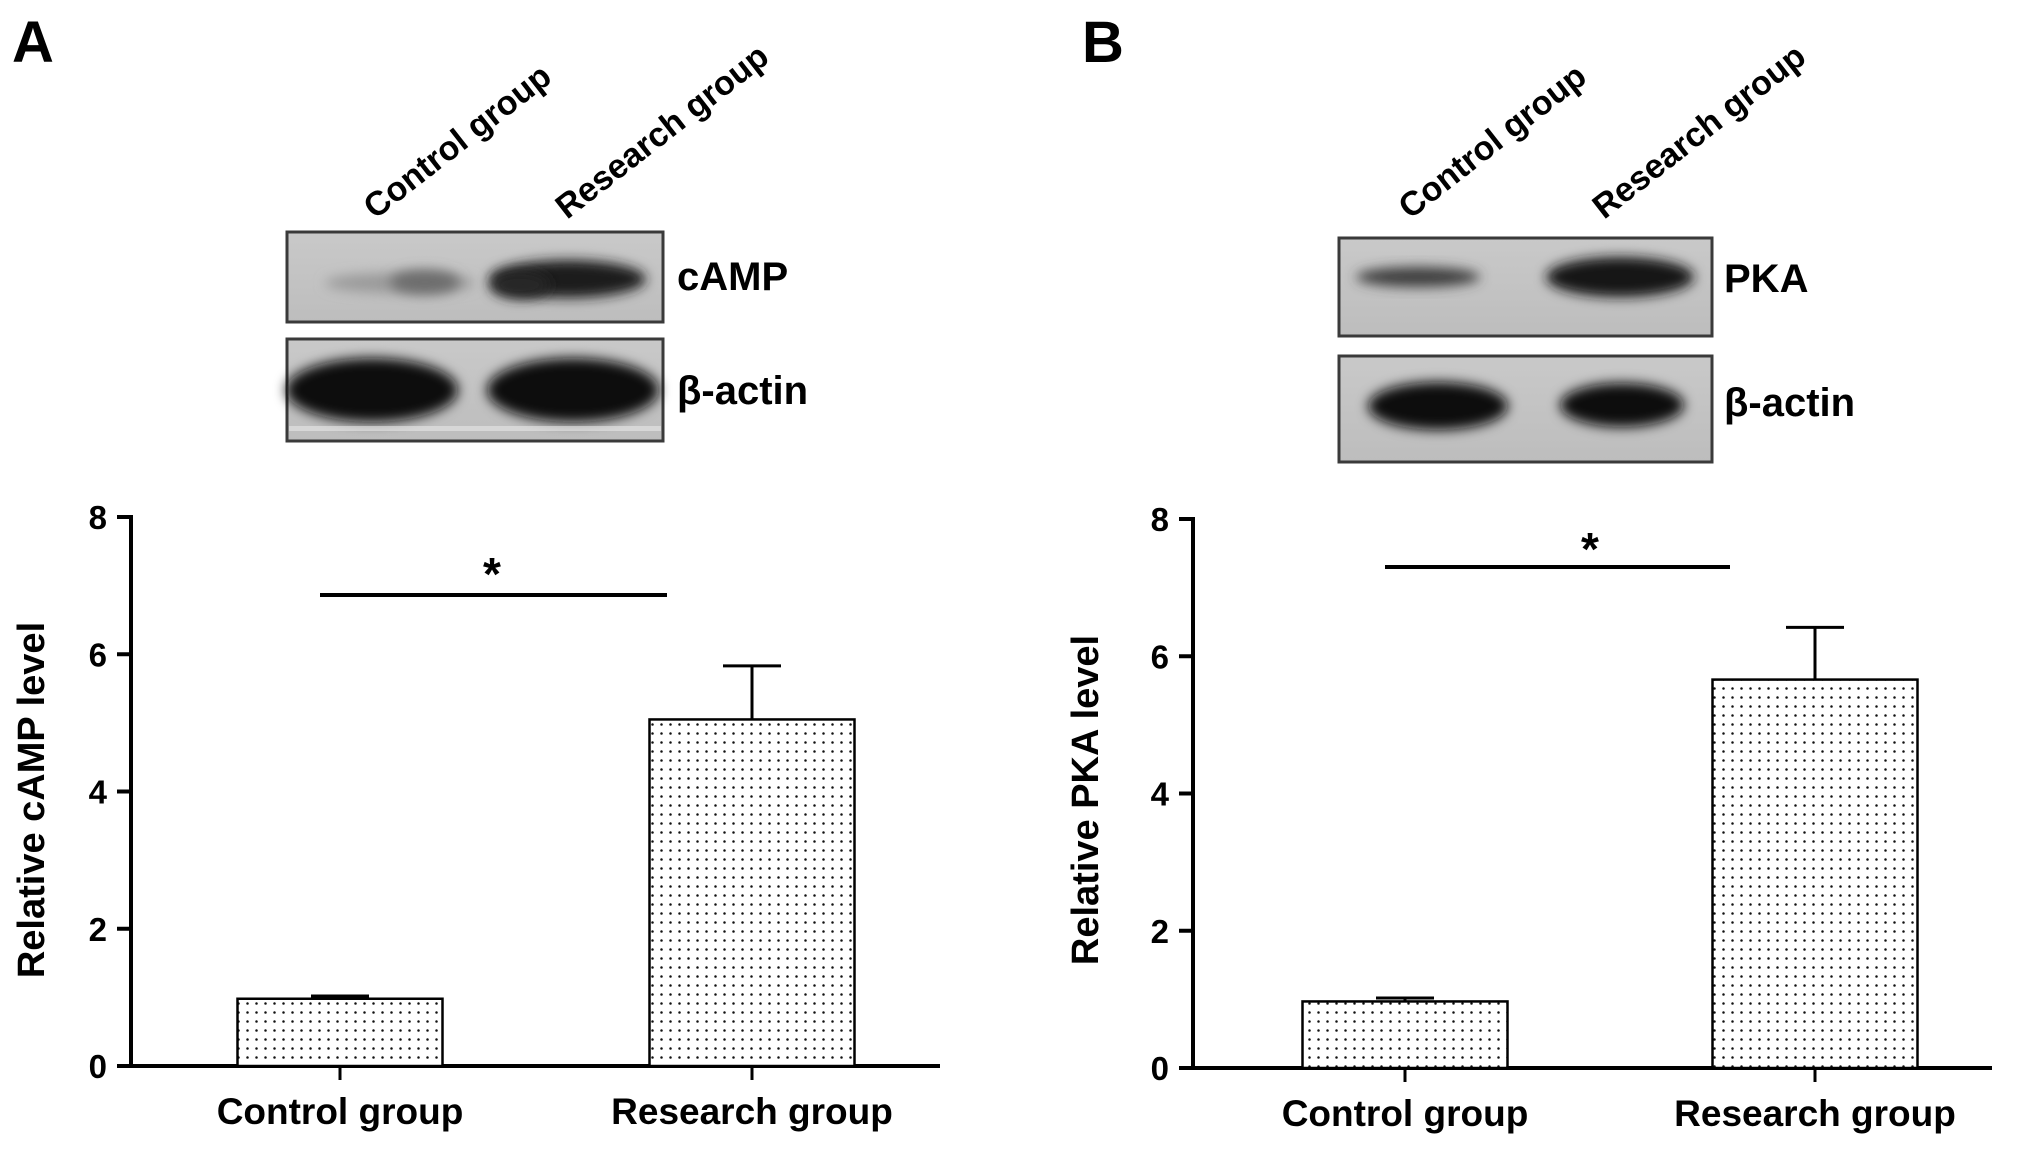 The image size is (2031, 1162). What do you see at coordinates (340, 1111) in the screenshot?
I see `panel-a-x-category-label: Control group` at bounding box center [340, 1111].